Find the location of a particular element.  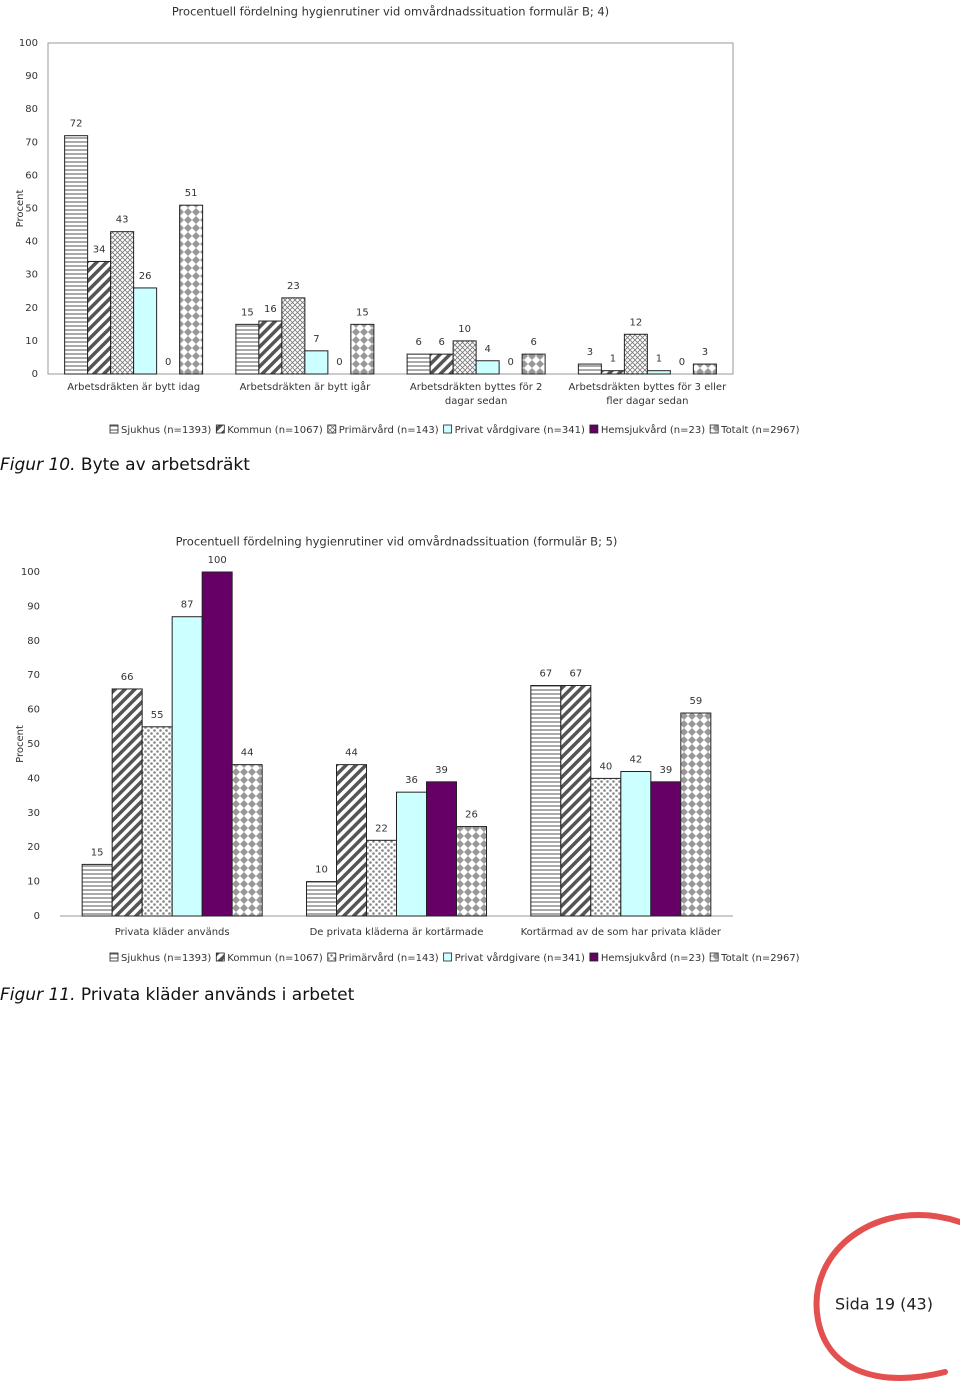

value-label: 87 is located at coordinates (187, 605).